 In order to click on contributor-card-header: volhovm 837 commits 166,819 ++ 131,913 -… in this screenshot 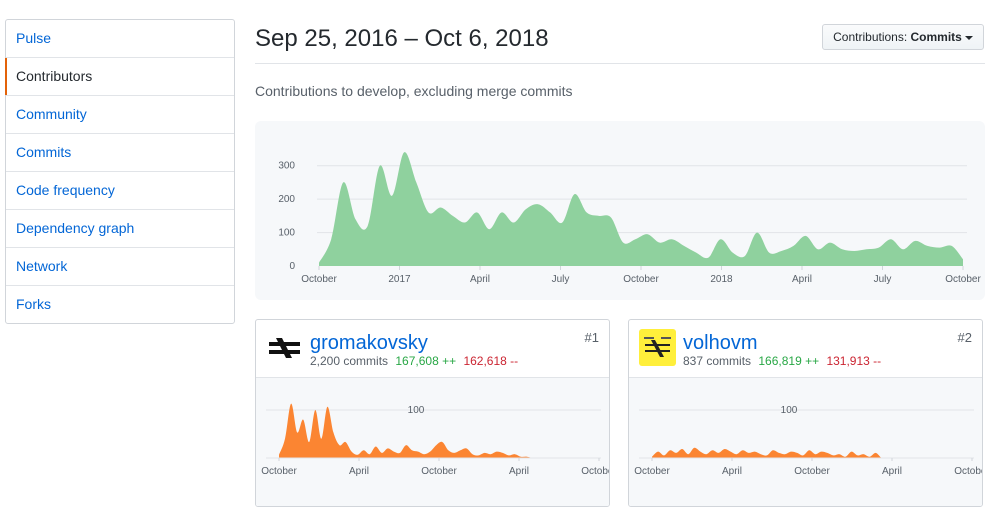, I will do `click(805, 349)`.